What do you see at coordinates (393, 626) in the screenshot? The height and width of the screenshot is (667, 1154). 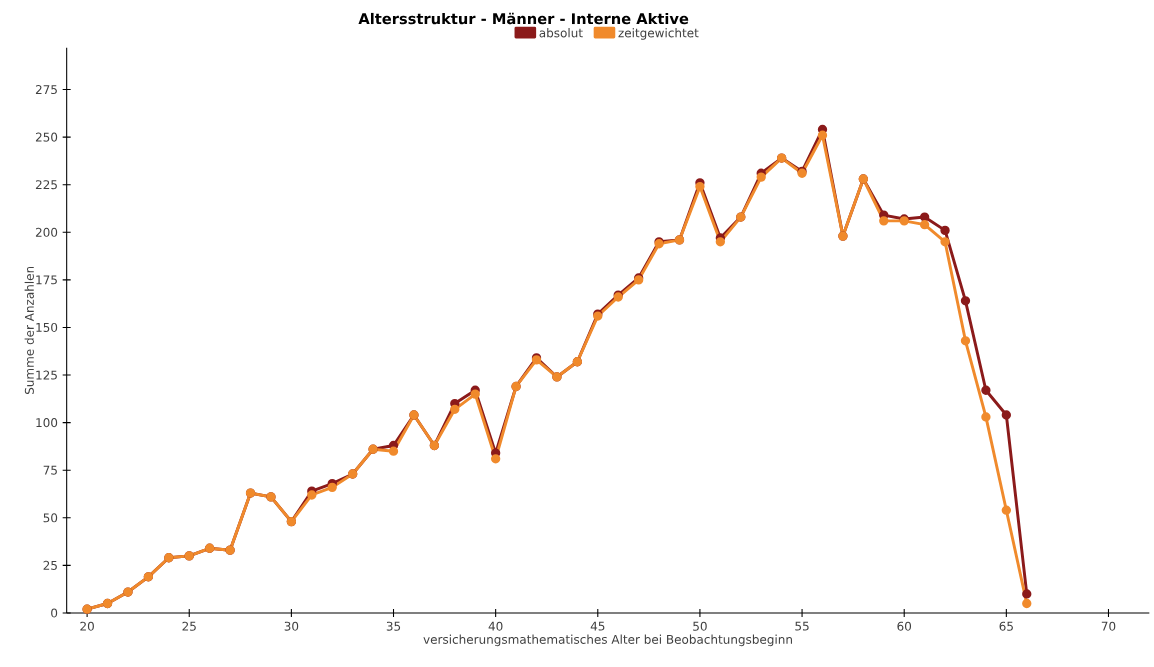 I see `x-tick-label: 35` at bounding box center [393, 626].